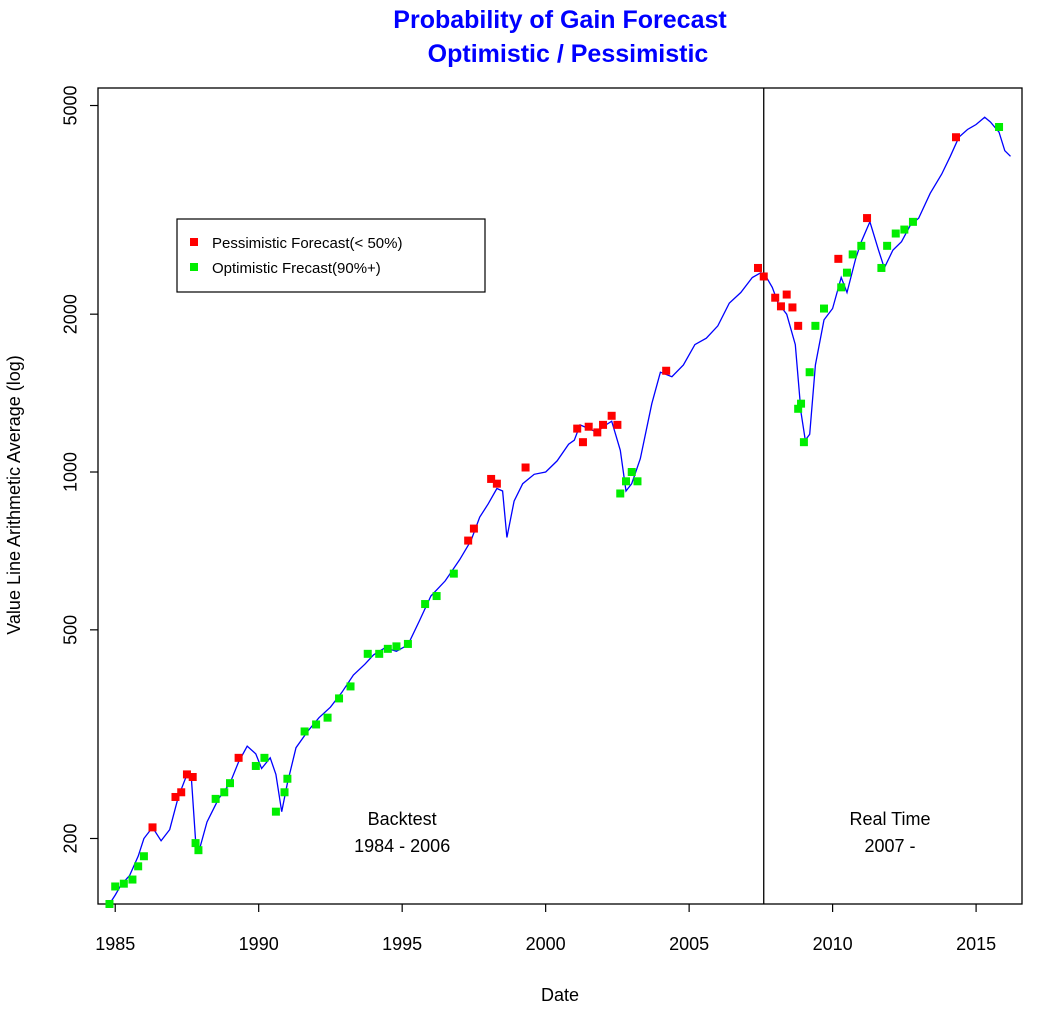 The height and width of the screenshot is (1025, 1050). Describe the element at coordinates (560, 20) in the screenshot. I see `chart-title-line1: Probability of Gain Forecast` at that location.